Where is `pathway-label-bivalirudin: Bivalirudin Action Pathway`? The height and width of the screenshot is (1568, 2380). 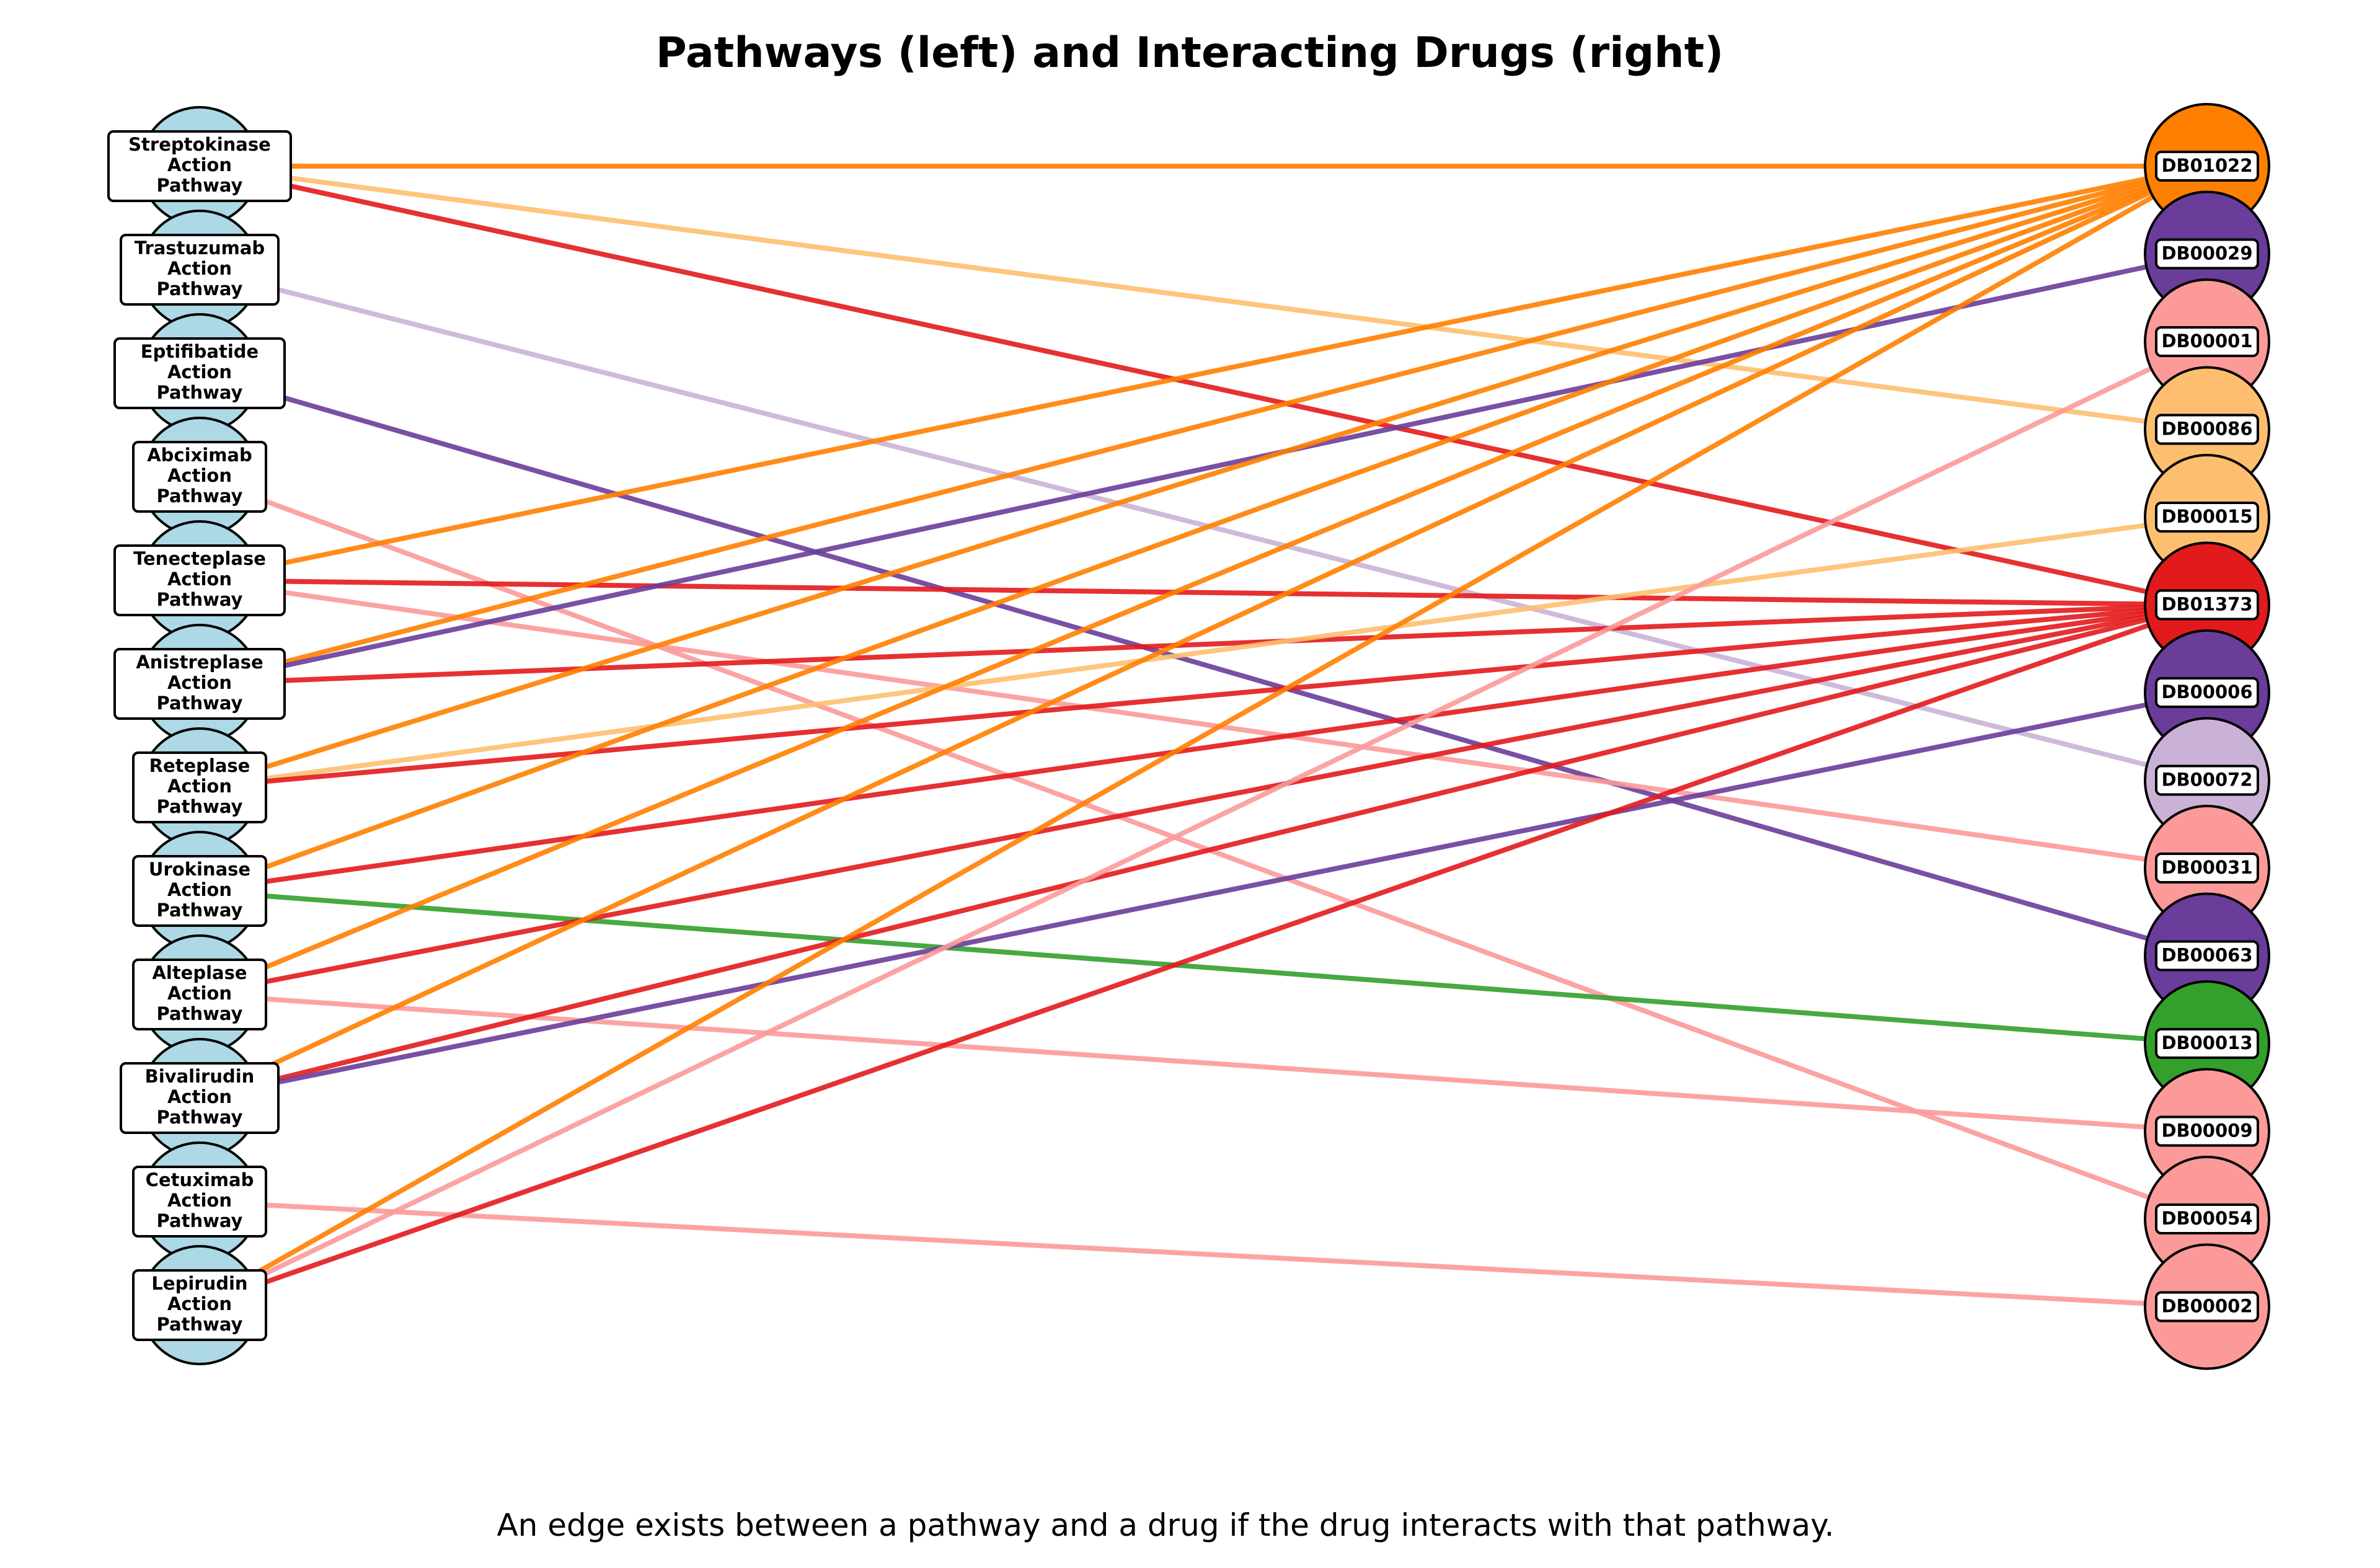
pathway-label-bivalirudin: Bivalirudin Action Pathway is located at coordinates (200, 1098).